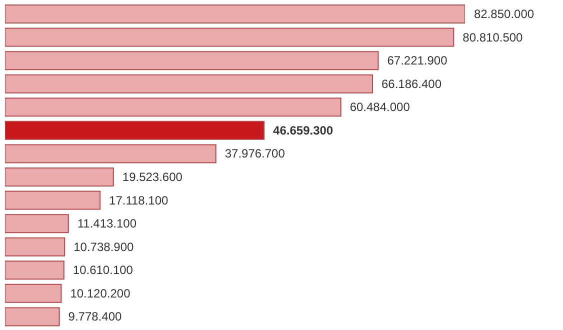 The height and width of the screenshot is (330, 563). I want to click on data-label: 9.778.400, so click(95, 317).